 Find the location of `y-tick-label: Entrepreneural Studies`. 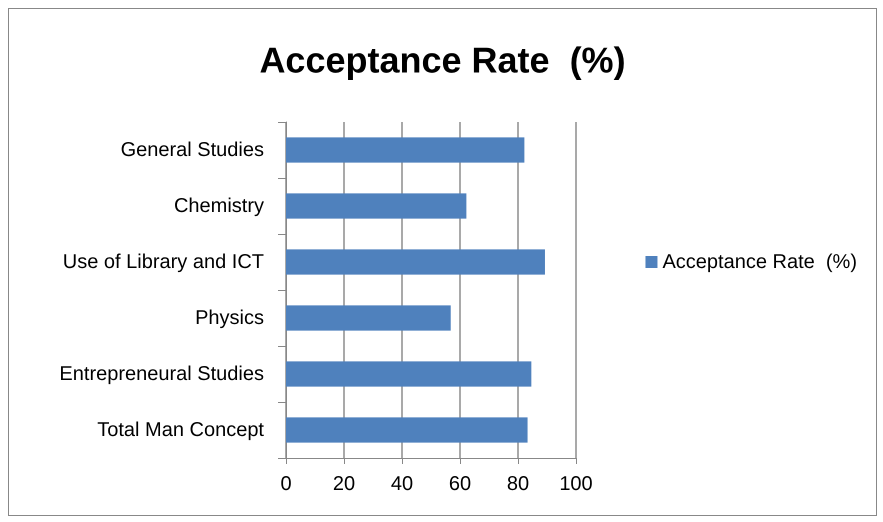

y-tick-label: Entrepreneural Studies is located at coordinates (161, 374).